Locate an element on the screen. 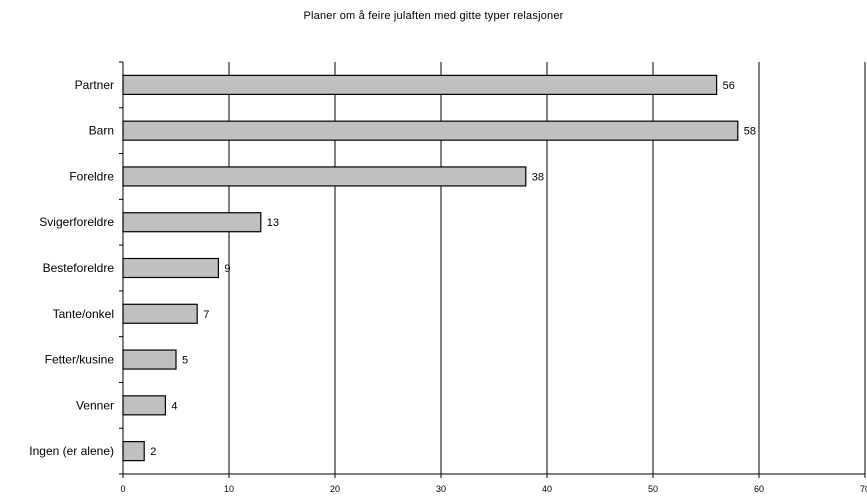 The image size is (867, 500). data-label: 56 is located at coordinates (729, 86).